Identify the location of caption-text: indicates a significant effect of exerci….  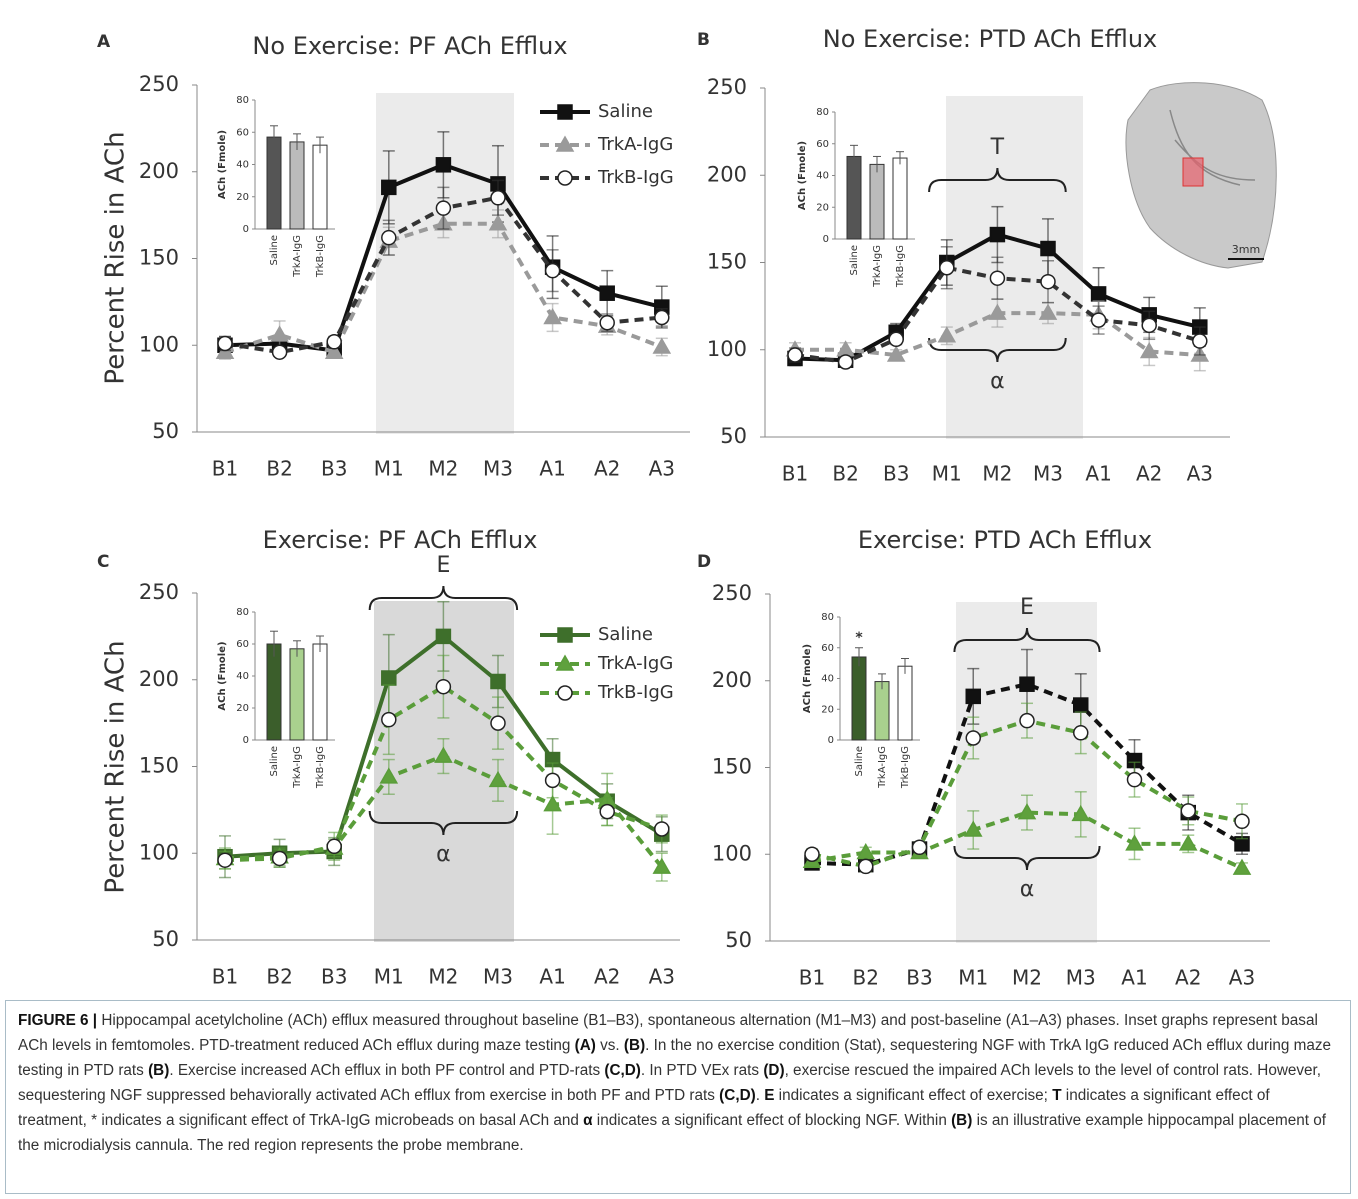
(913, 1095).